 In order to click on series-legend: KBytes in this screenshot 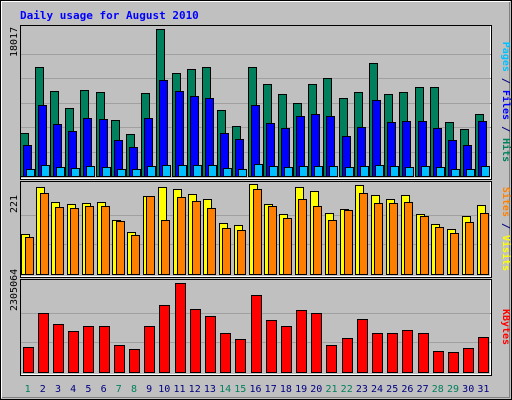, I will do `click(505, 327)`.